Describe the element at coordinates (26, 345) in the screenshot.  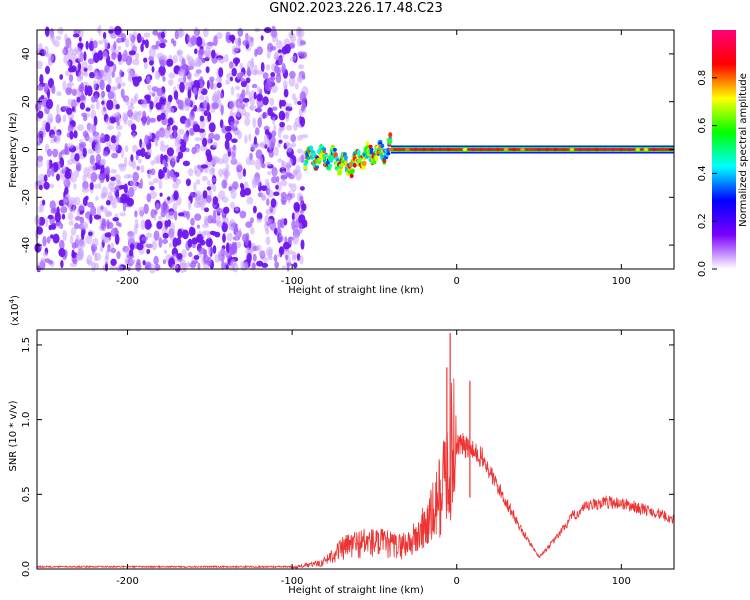
I see `snr-y-tick-label: 1.5` at that location.